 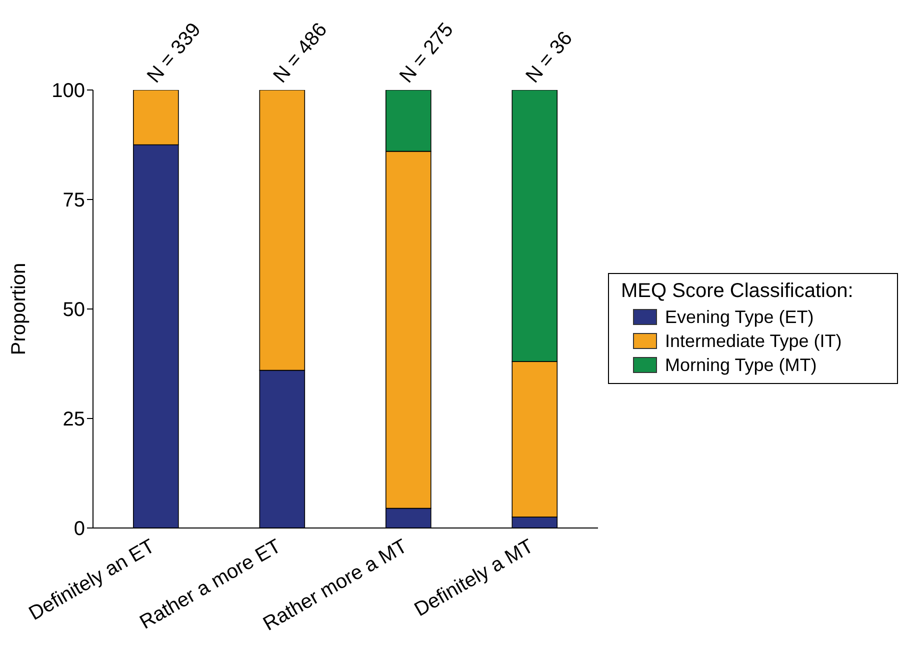 I want to click on annotation: N = 275, so click(x=427, y=53).